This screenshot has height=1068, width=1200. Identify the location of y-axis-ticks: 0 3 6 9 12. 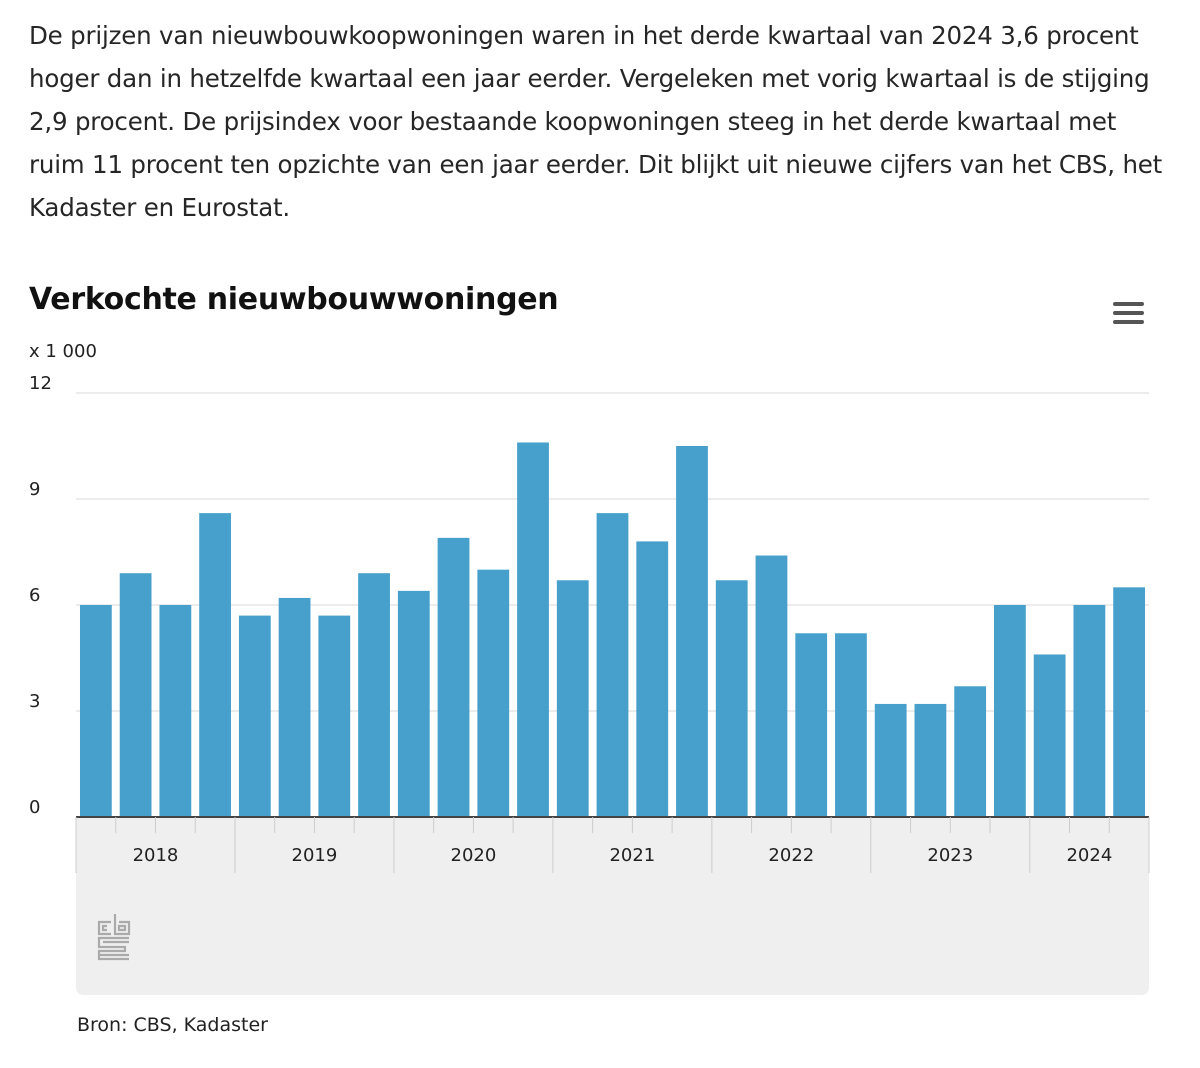
(40, 595).